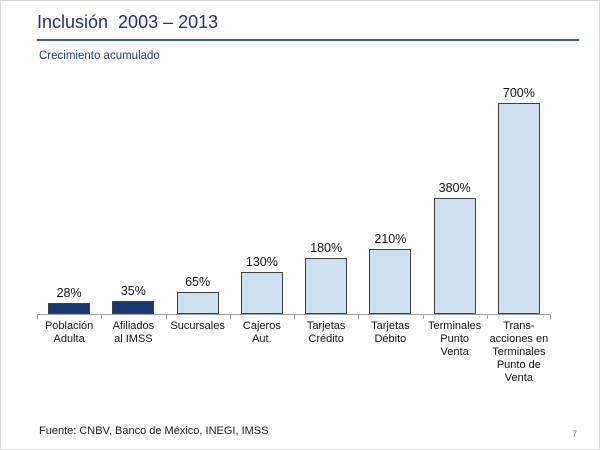  I want to click on bar-slot: 700%, so click(519, 199).